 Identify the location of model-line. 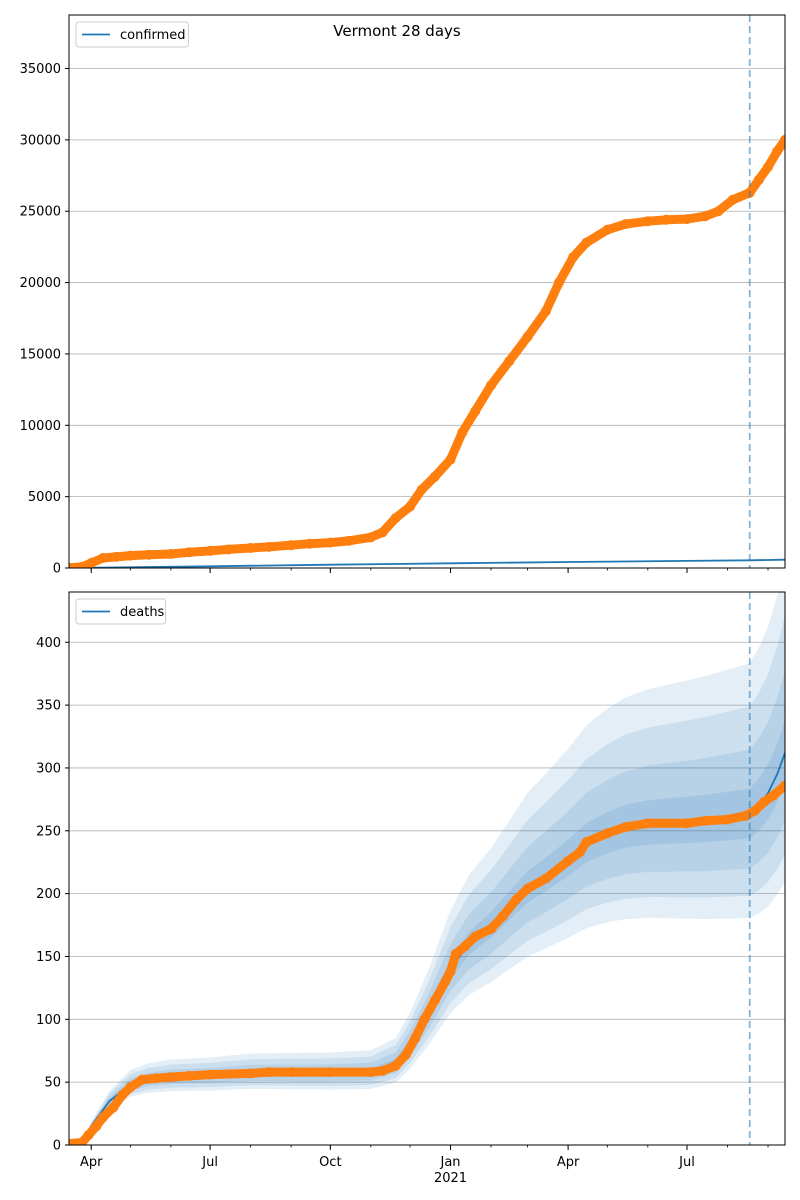
(427, 563).